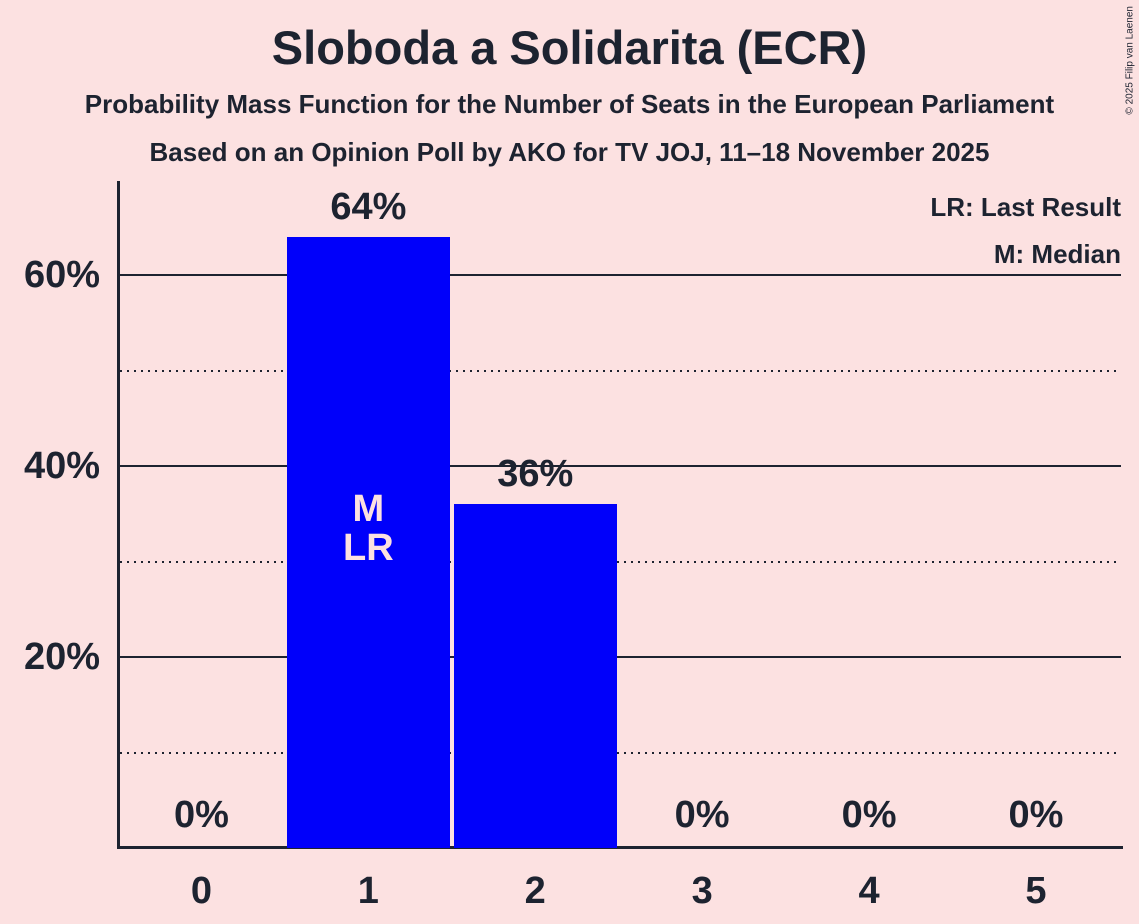 The height and width of the screenshot is (924, 1139). Describe the element at coordinates (1036, 891) in the screenshot. I see `x-axis-tick-label: 5` at that location.